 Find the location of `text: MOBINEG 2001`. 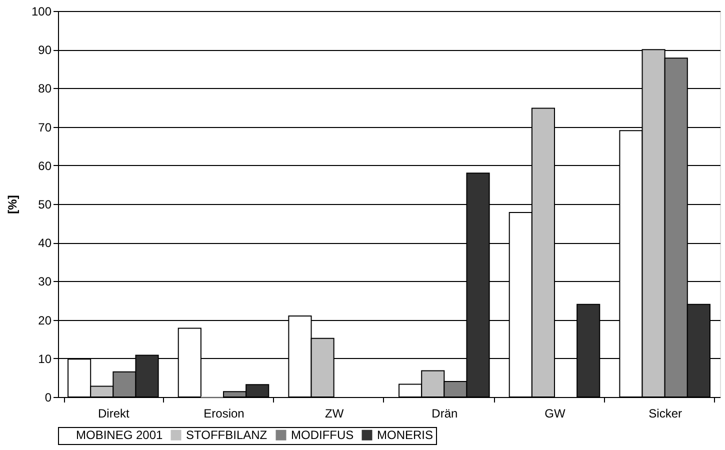

text: MOBINEG 2001 is located at coordinates (120, 435).